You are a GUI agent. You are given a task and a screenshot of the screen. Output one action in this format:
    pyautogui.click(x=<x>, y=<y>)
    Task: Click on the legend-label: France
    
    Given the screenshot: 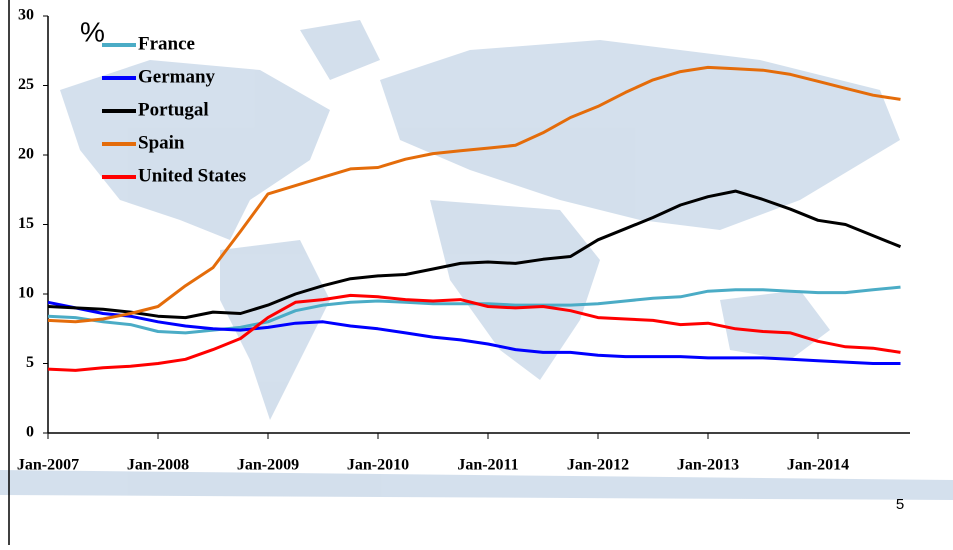 What is the action you would take?
    pyautogui.click(x=166, y=43)
    